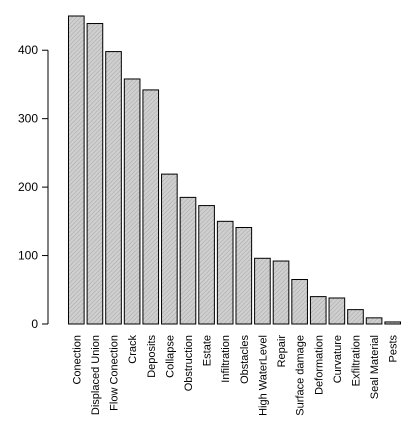 This screenshot has width=420, height=444. What do you see at coordinates (244, 275) in the screenshot?
I see `bar-obstacles` at bounding box center [244, 275].